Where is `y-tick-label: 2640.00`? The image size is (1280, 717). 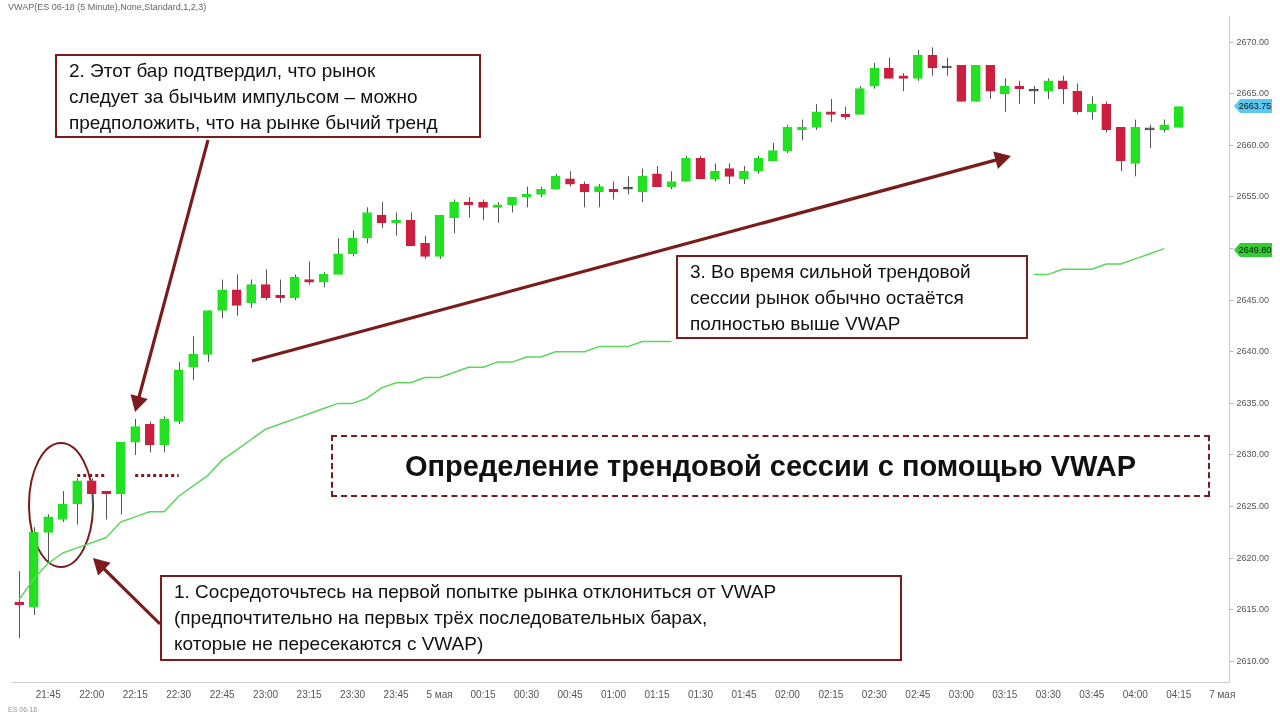 y-tick-label: 2640.00 is located at coordinates (1253, 351).